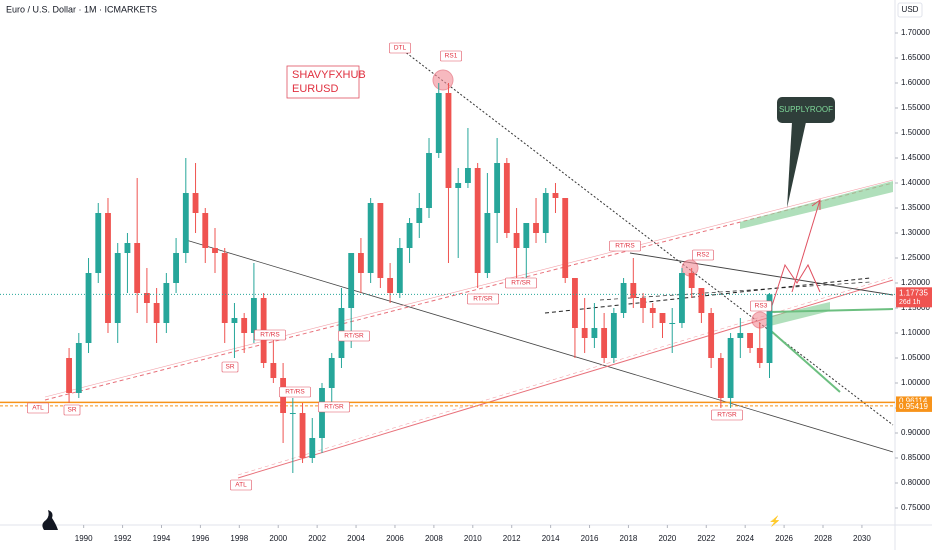 The width and height of the screenshot is (932, 550). I want to click on y-tick-label: 0.85000, so click(915, 457).